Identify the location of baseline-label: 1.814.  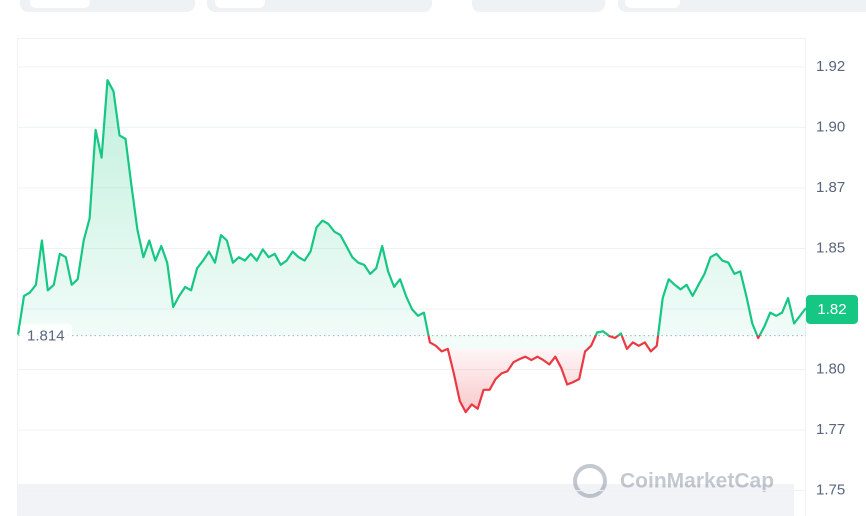
(46, 336).